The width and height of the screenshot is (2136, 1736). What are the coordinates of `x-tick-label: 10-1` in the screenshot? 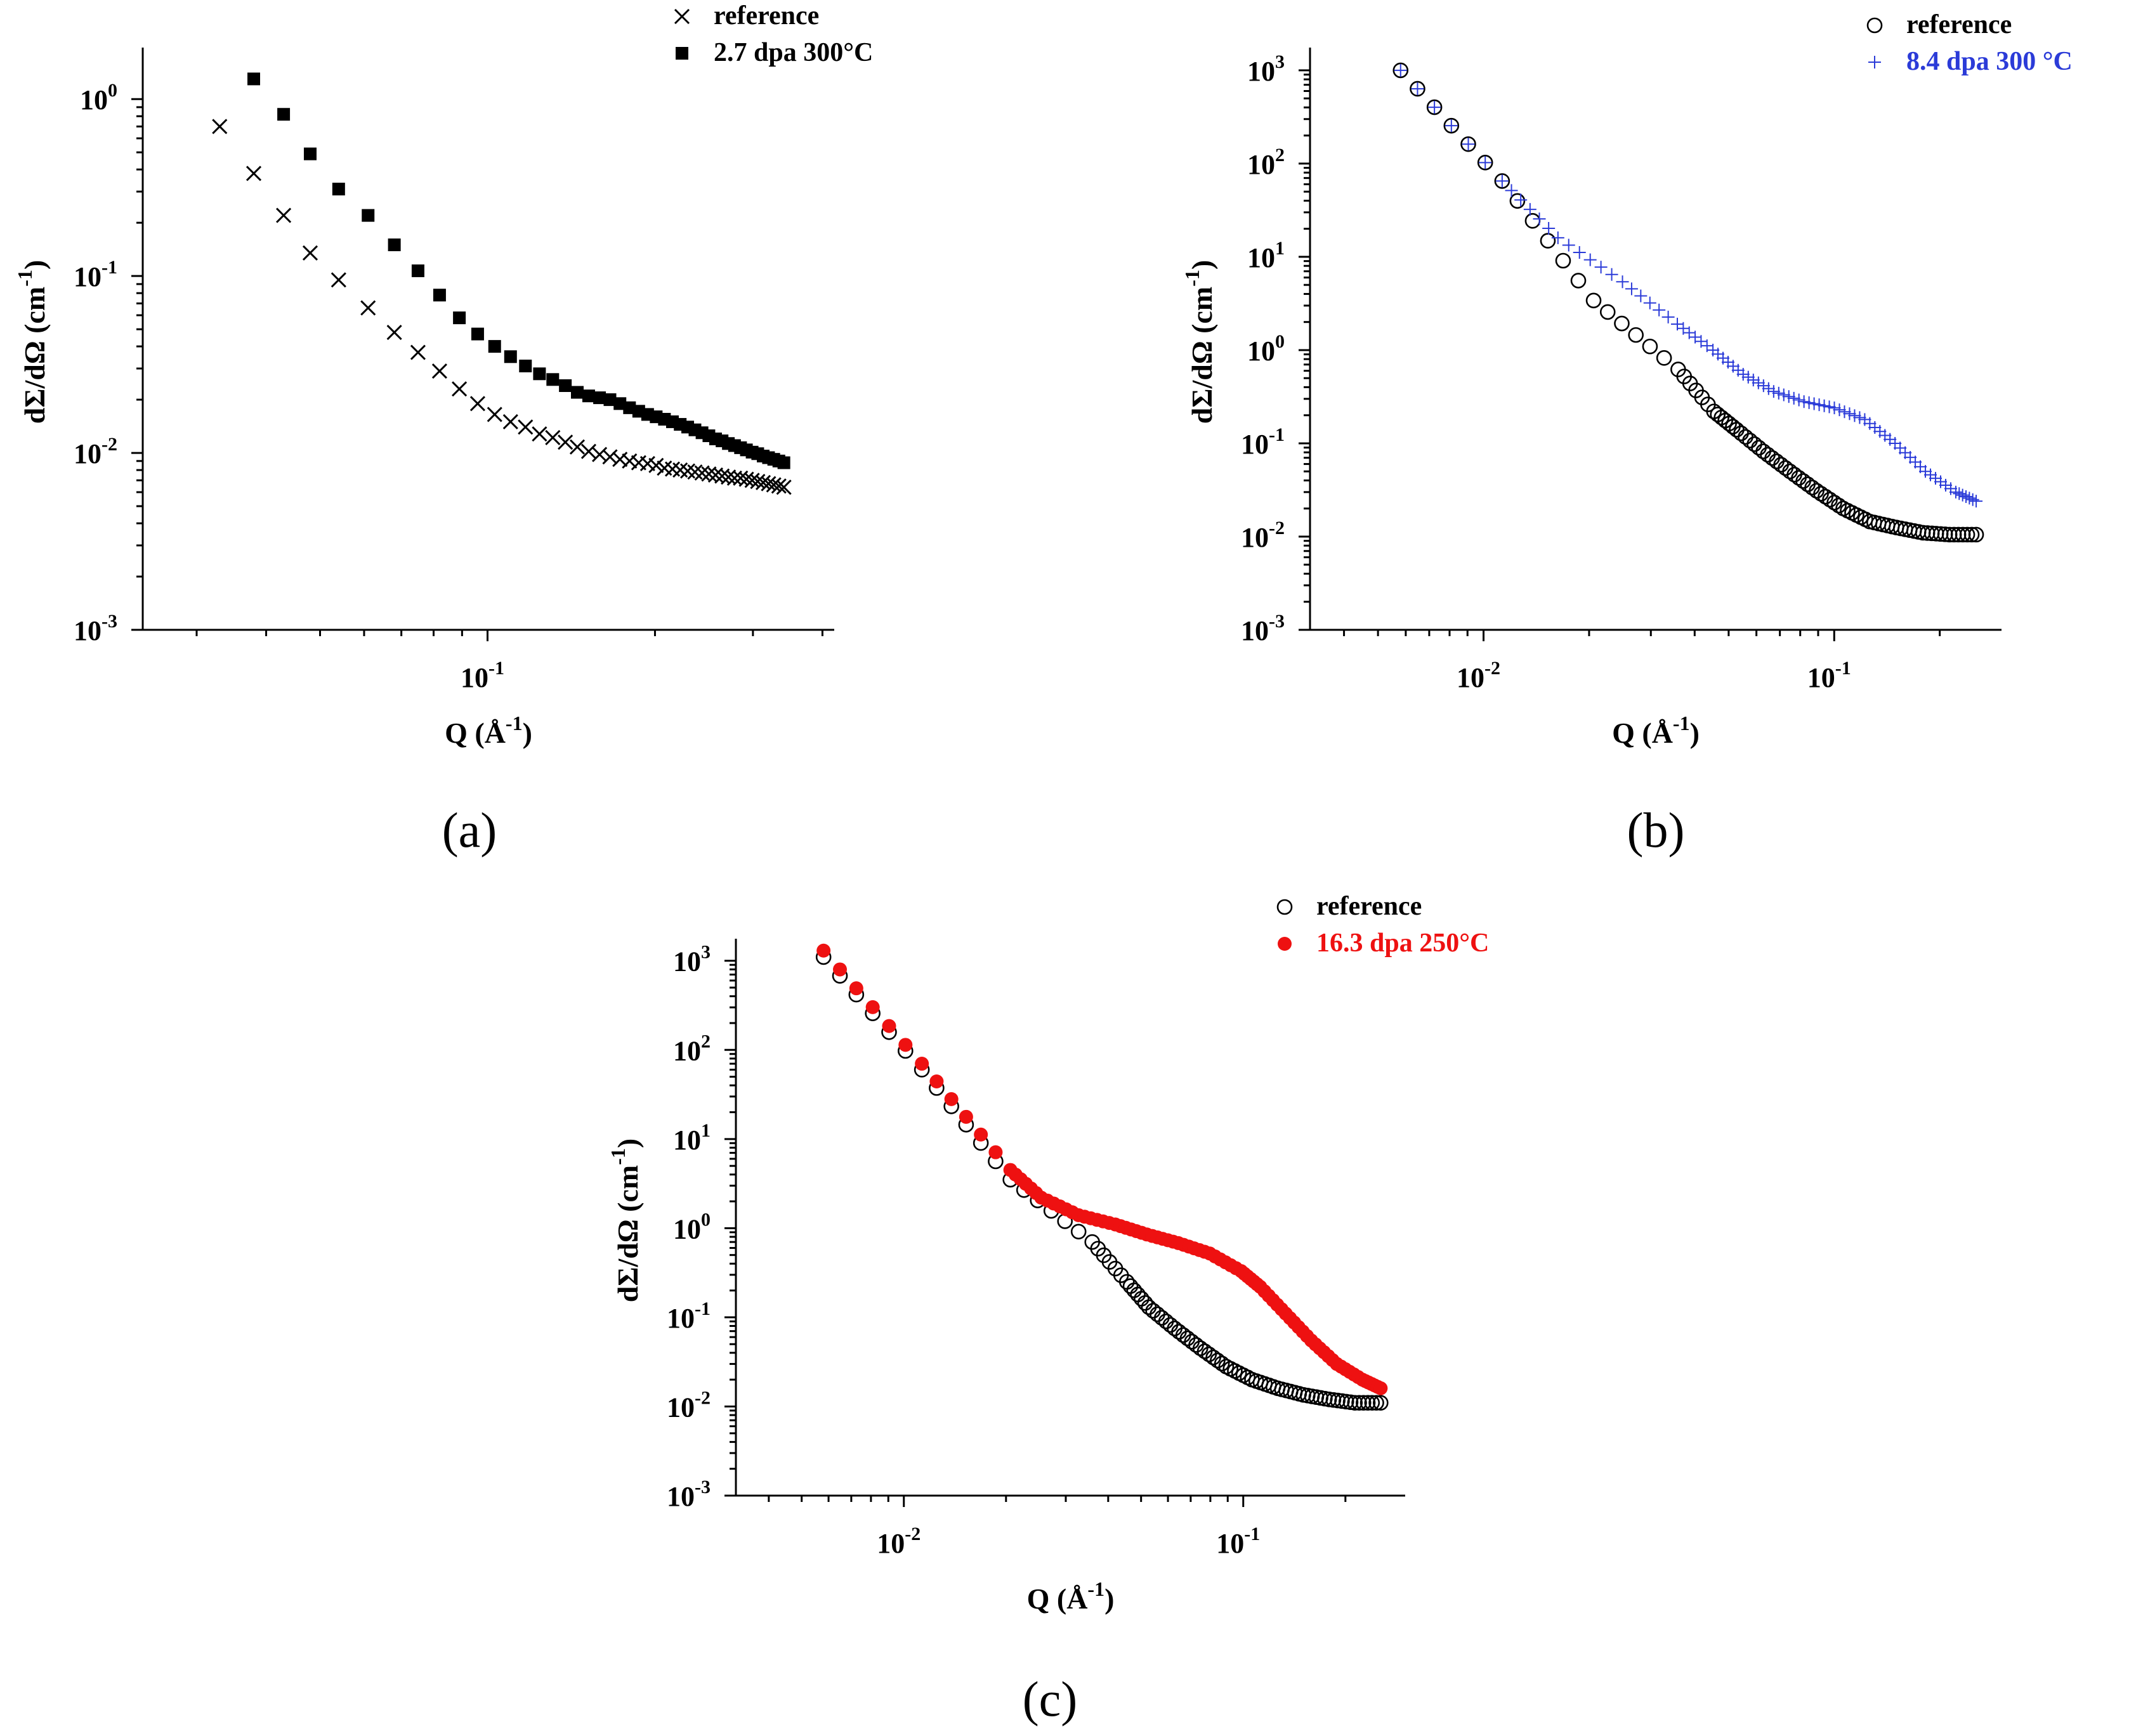 It's located at (1829, 675).